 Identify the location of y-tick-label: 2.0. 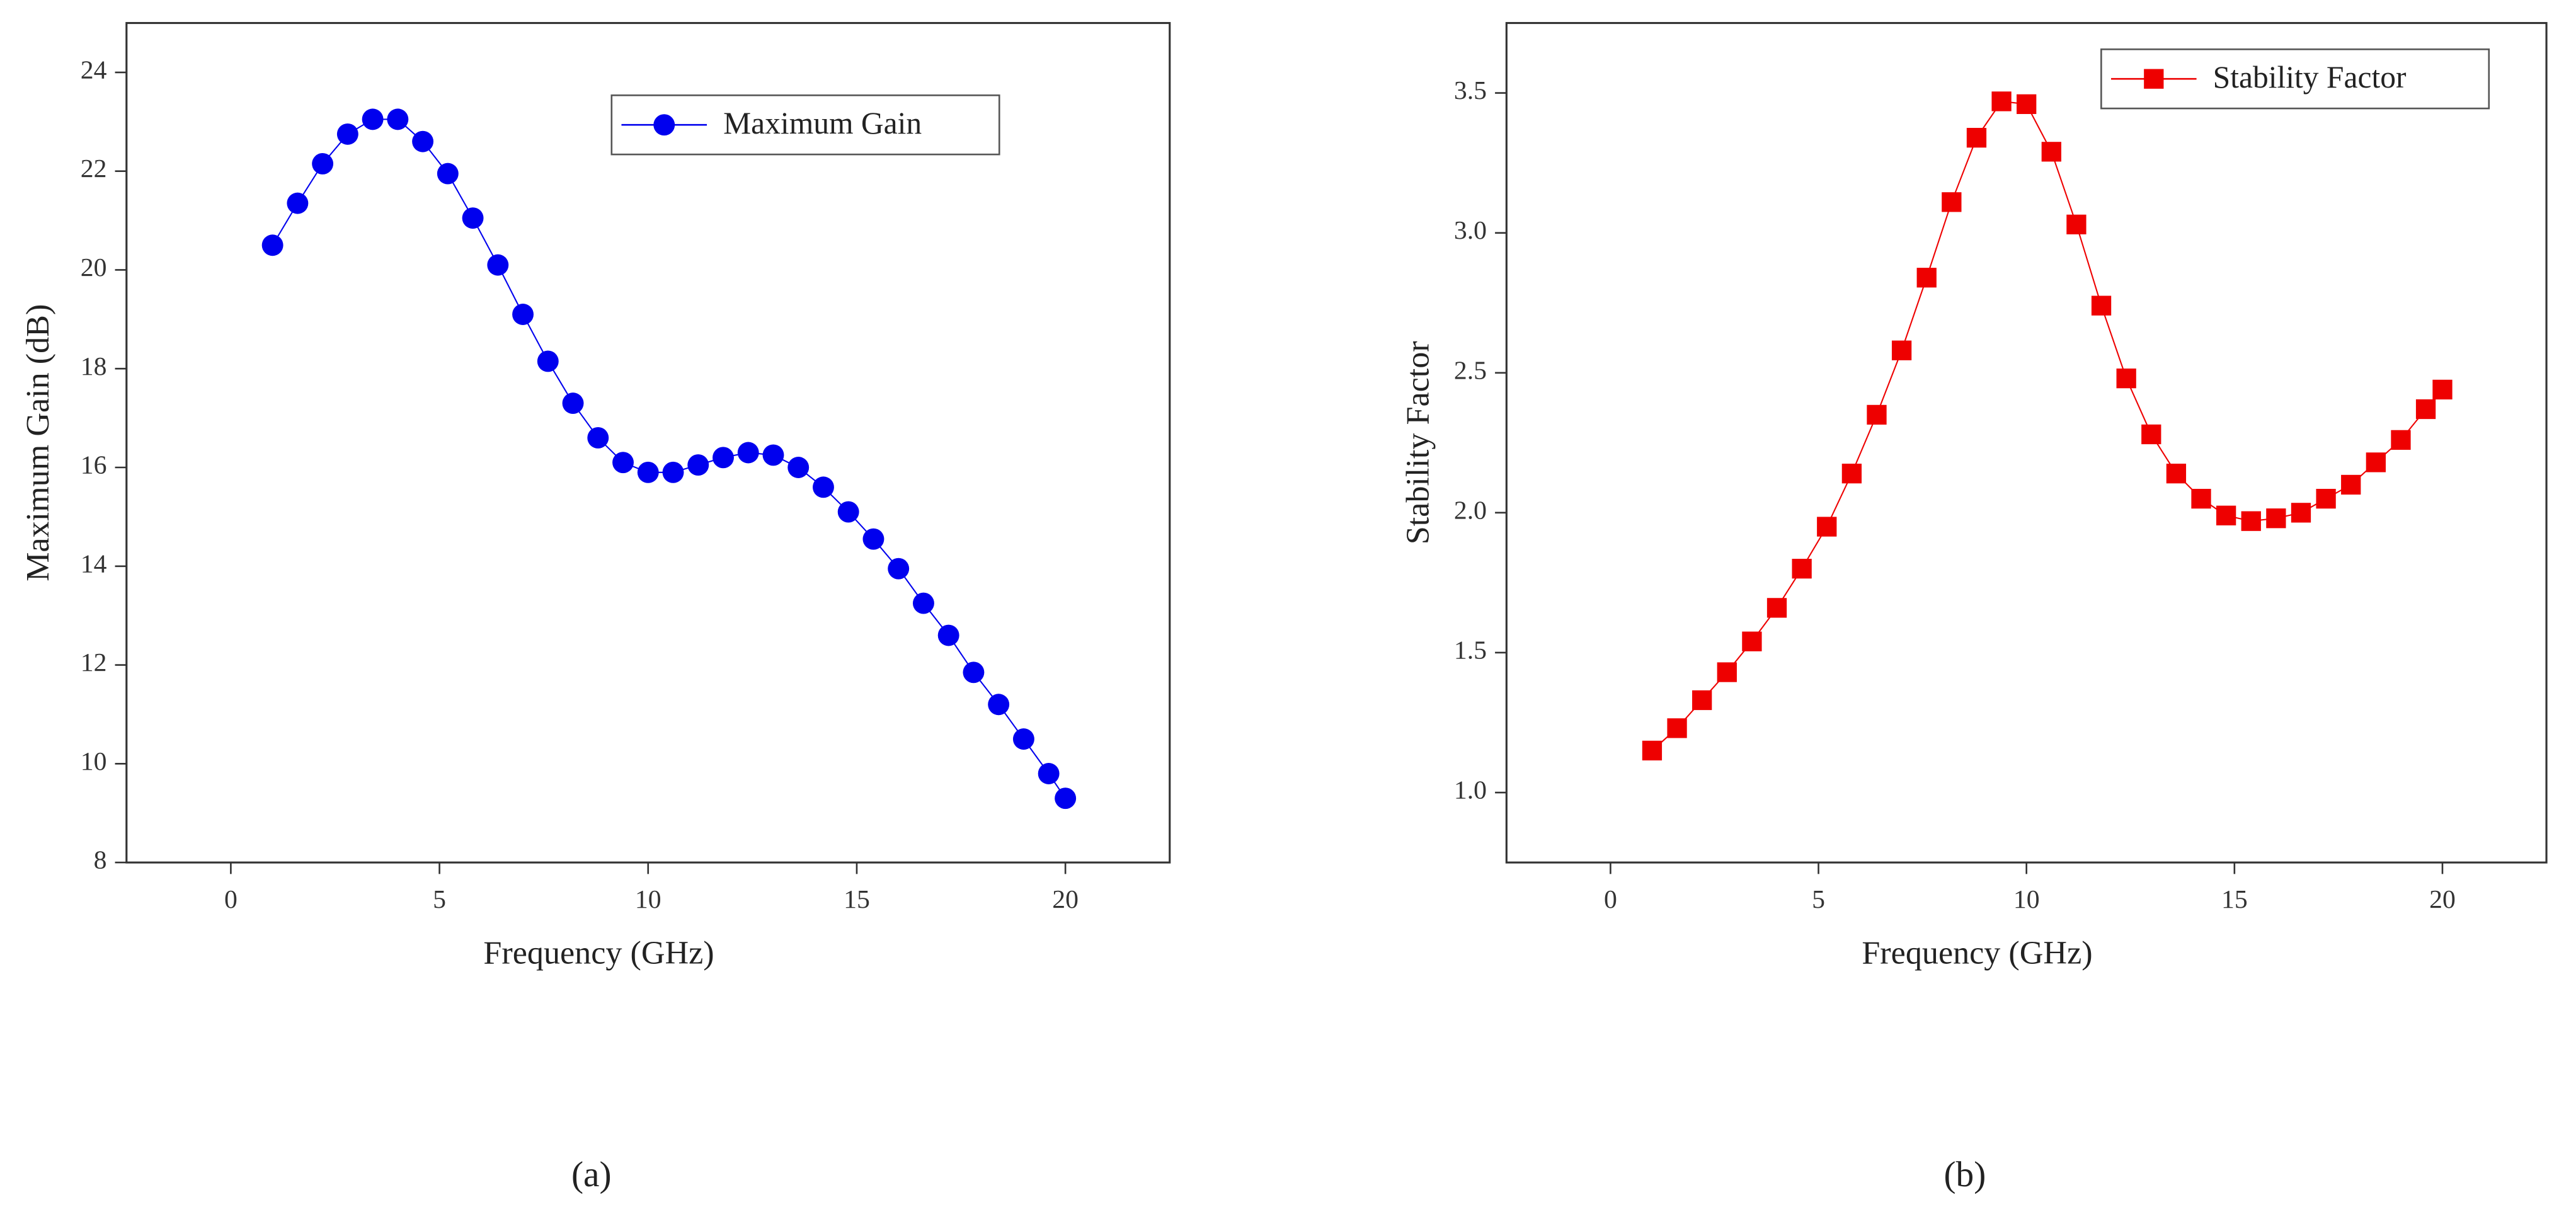
(1470, 510).